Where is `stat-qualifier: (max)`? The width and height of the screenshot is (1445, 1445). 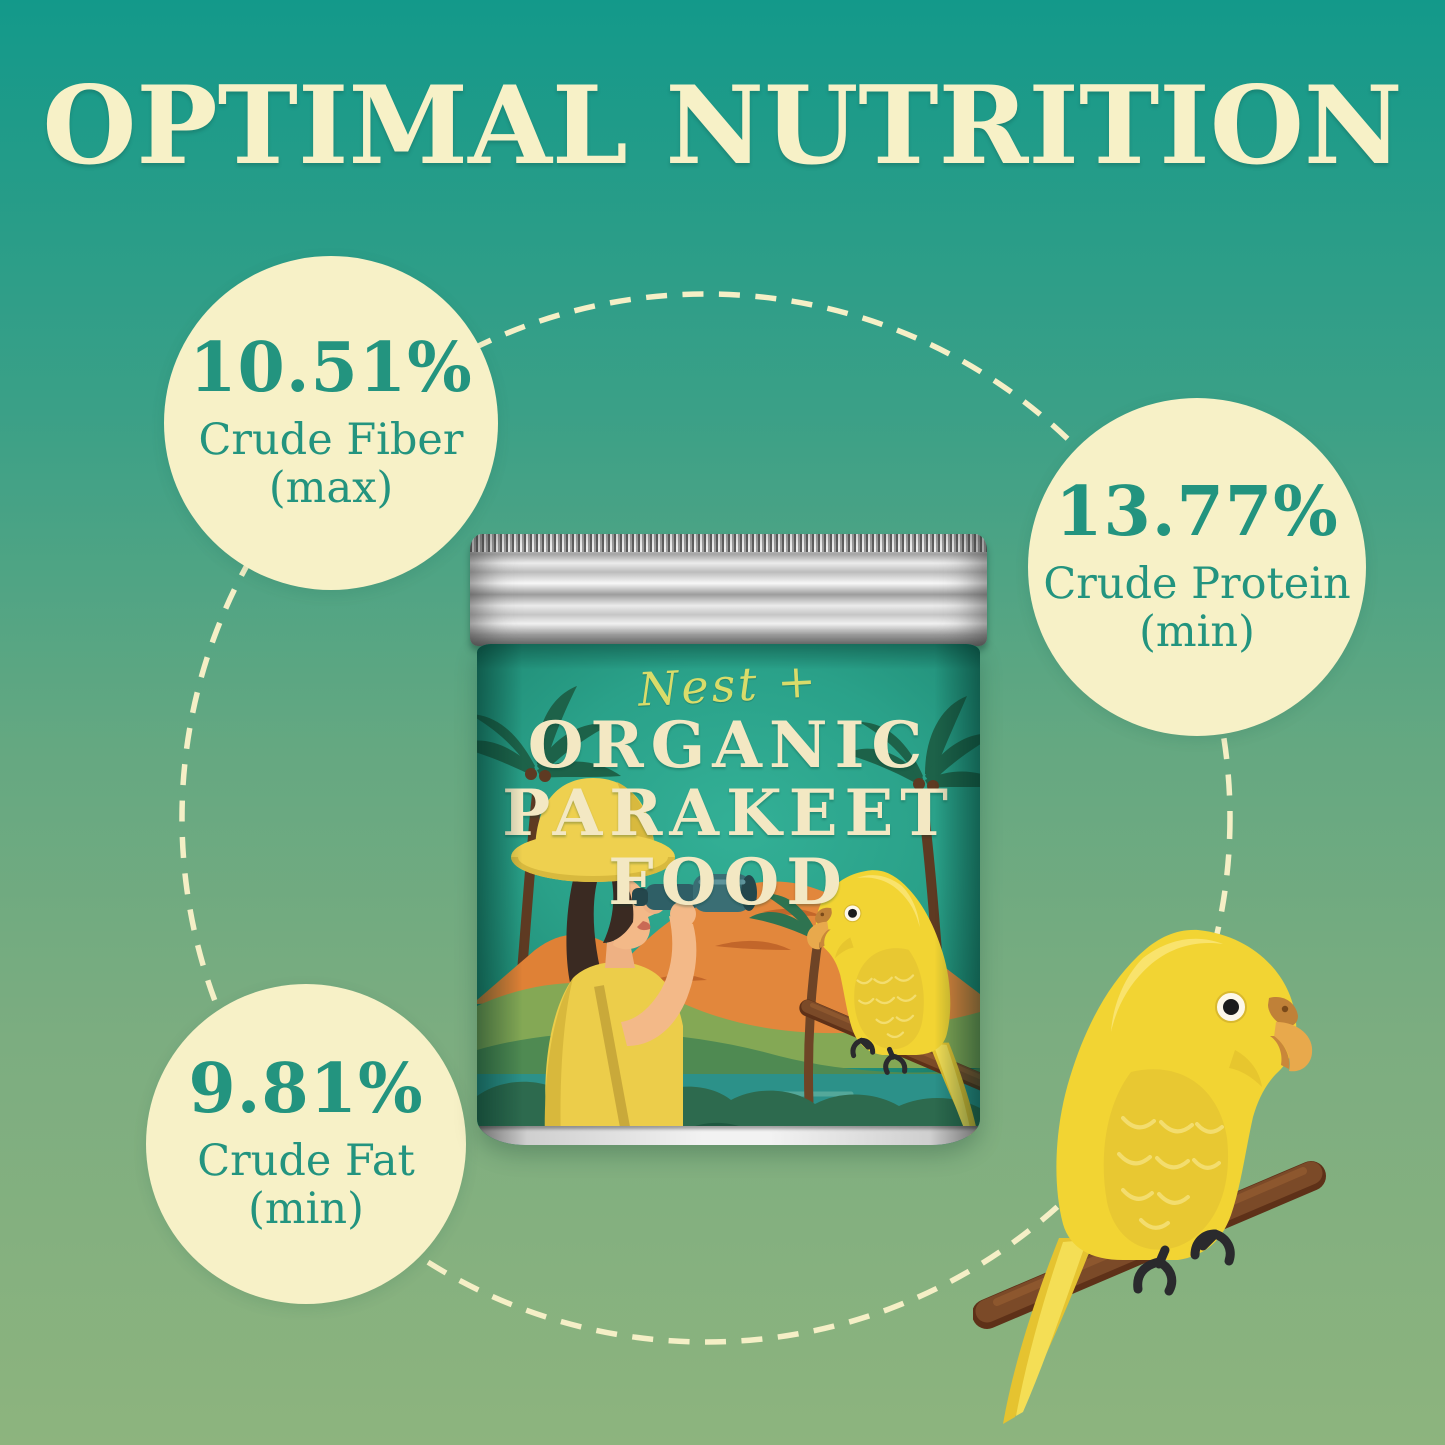
stat-qualifier: (max) is located at coordinates (331, 488).